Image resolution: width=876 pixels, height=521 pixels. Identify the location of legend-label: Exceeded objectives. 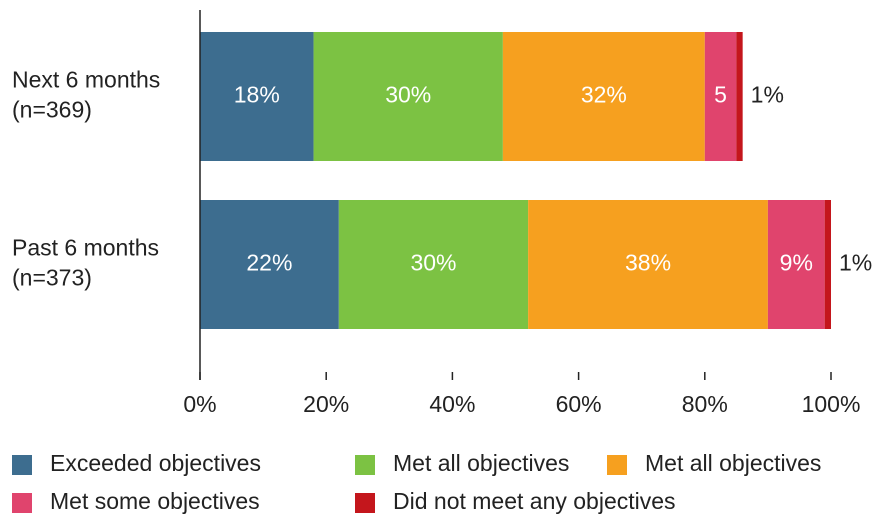
(155, 463).